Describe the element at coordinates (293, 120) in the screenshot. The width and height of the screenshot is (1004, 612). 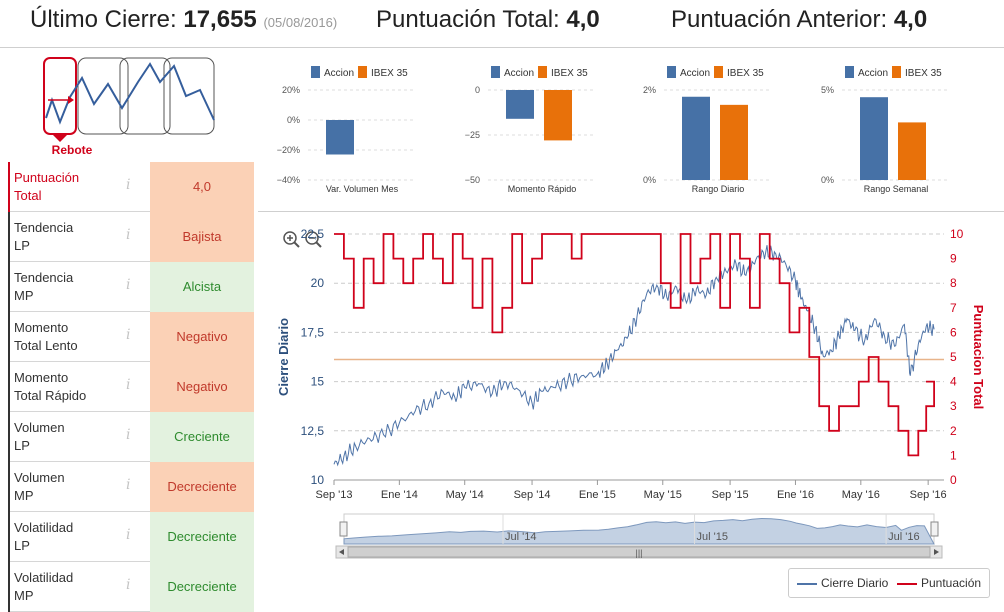
I see `bar-y-tick: 0%` at that location.